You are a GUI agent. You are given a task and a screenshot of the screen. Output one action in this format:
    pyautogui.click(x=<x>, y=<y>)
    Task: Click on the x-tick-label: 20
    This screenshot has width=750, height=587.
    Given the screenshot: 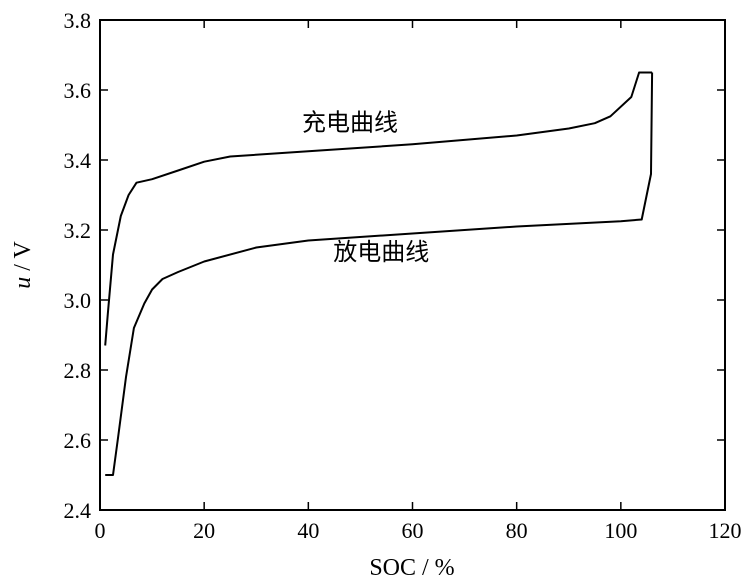 What is the action you would take?
    pyautogui.click(x=204, y=530)
    